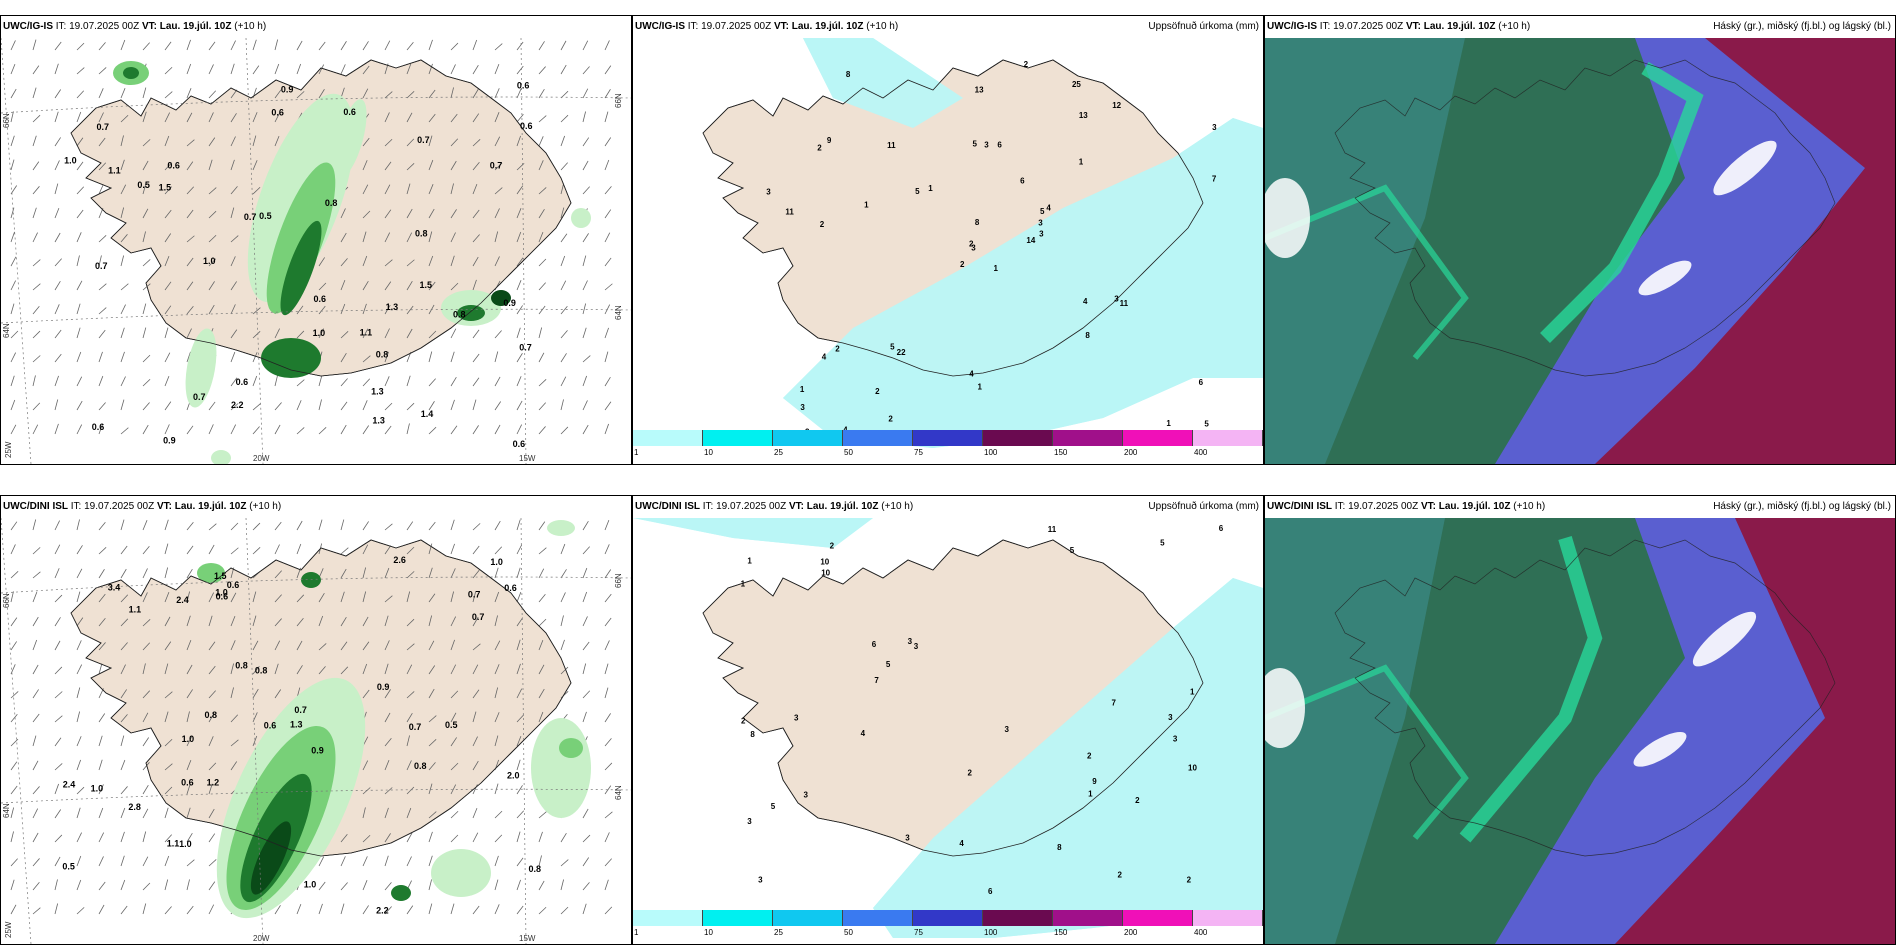 The width and height of the screenshot is (1900, 950). What do you see at coordinates (1580, 251) in the screenshot?
I see `cloud-map` at bounding box center [1580, 251].